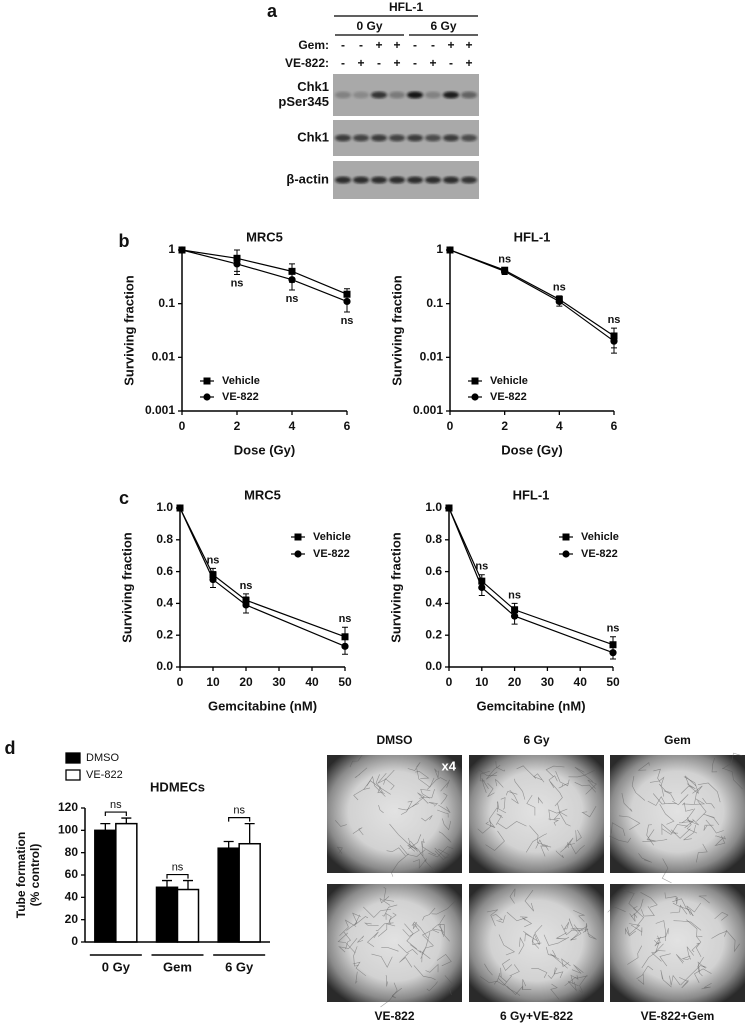 Image resolution: width=746 pixels, height=1025 pixels. What do you see at coordinates (677, 740) in the screenshot?
I see `micrograph-label: Gem` at bounding box center [677, 740].